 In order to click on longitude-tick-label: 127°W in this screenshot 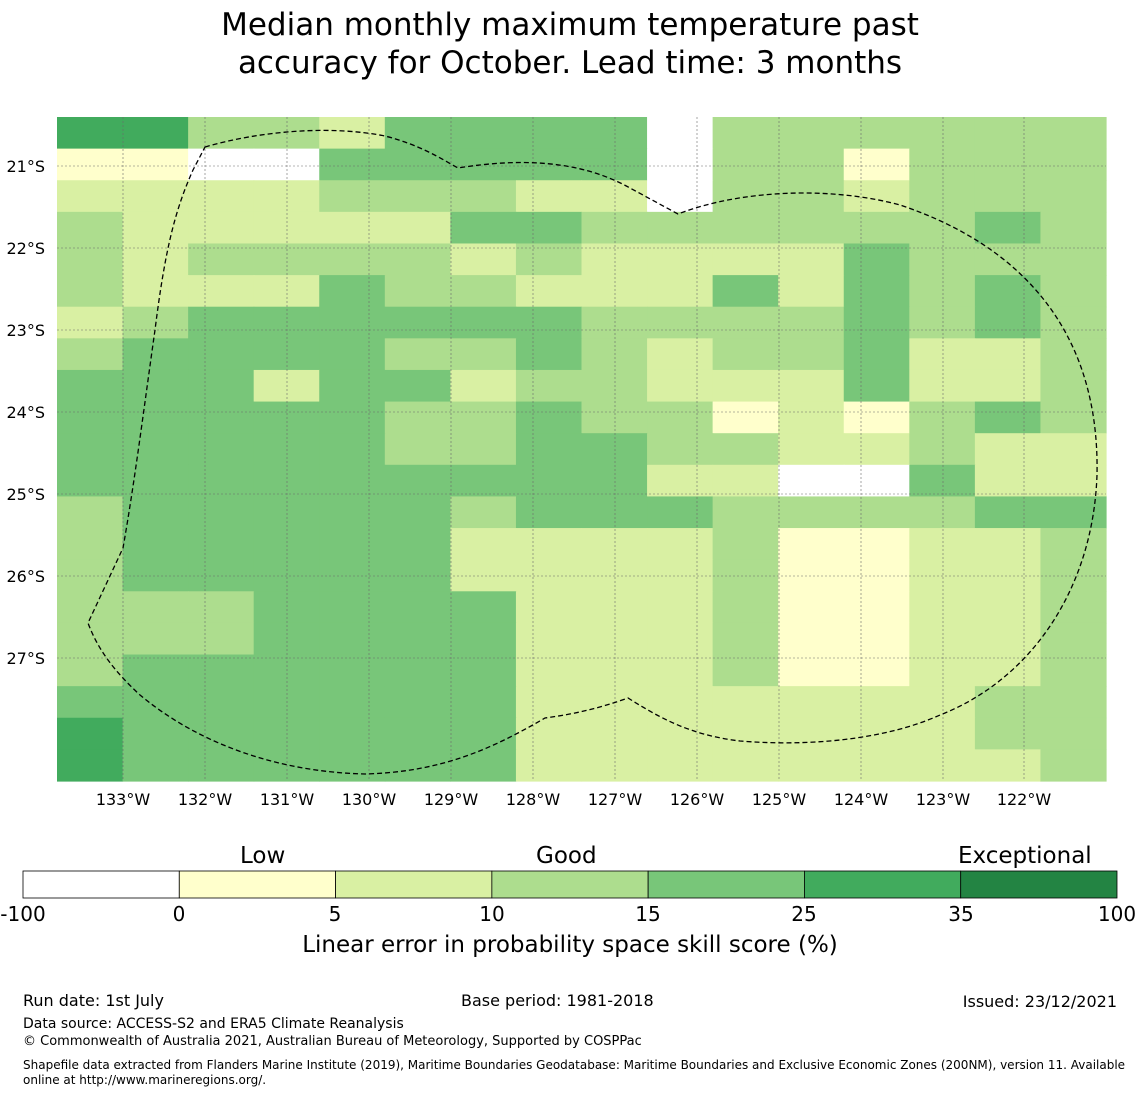, I will do `click(615, 799)`.